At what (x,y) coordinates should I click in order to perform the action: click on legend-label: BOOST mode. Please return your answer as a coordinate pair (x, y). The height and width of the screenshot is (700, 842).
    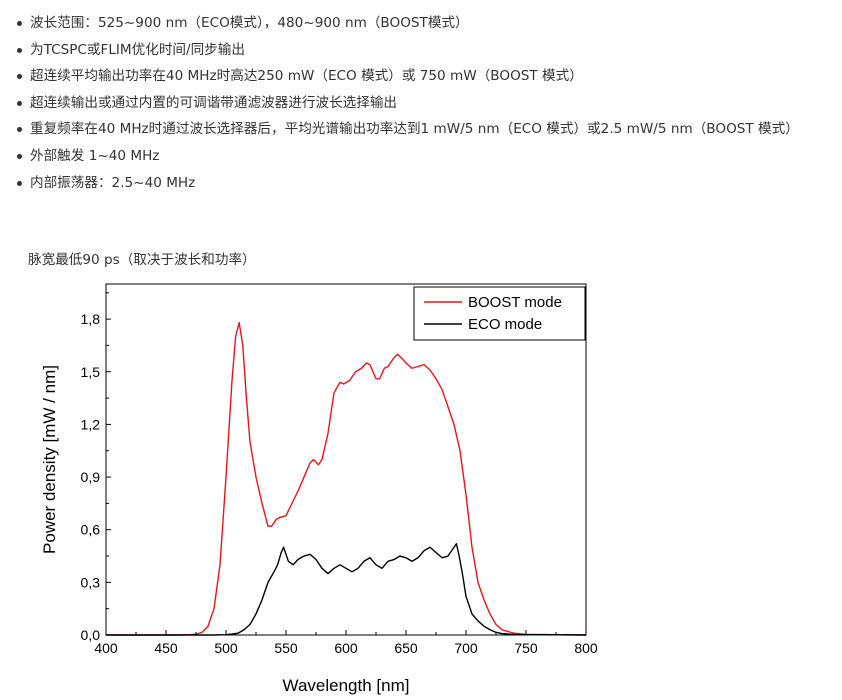
    Looking at the image, I should click on (515, 302).